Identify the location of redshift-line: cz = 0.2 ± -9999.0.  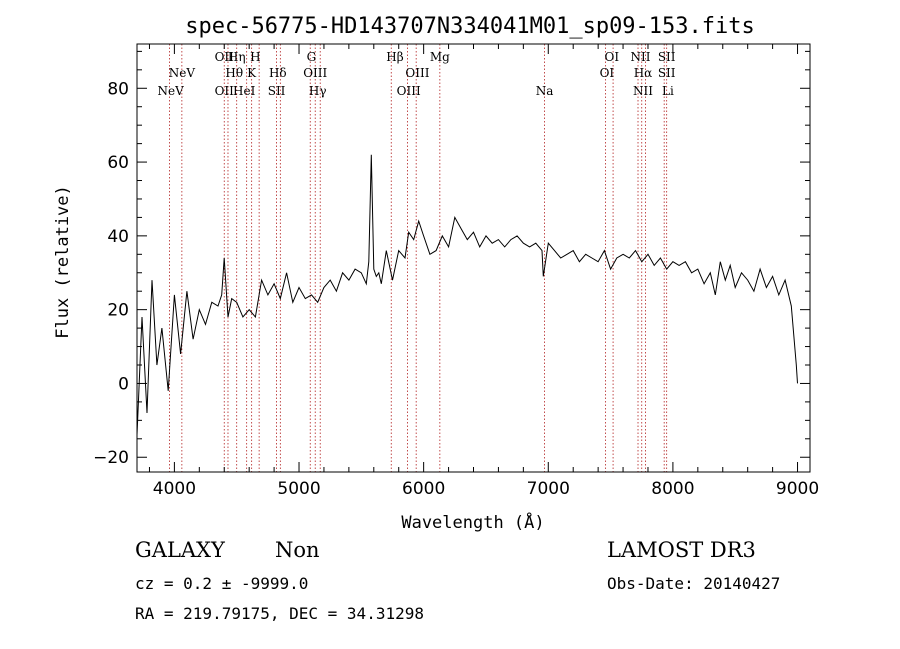
(222, 583).